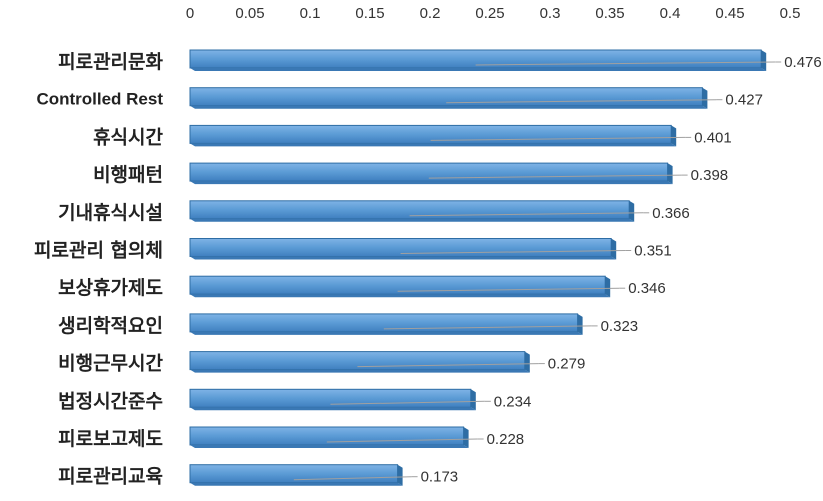 Image resolution: width=823 pixels, height=501 pixels. I want to click on category-label: 기내휴식시설, so click(110, 213).